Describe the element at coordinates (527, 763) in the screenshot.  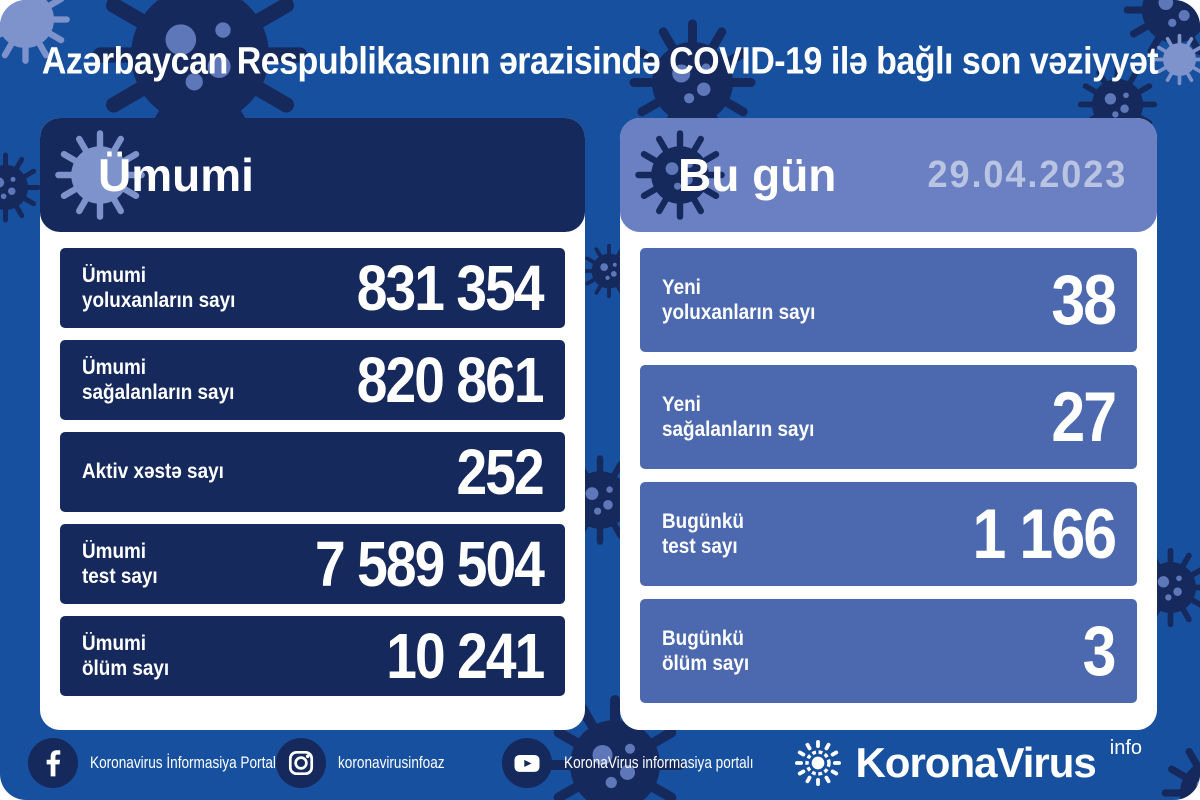
I see `youtube-icon` at that location.